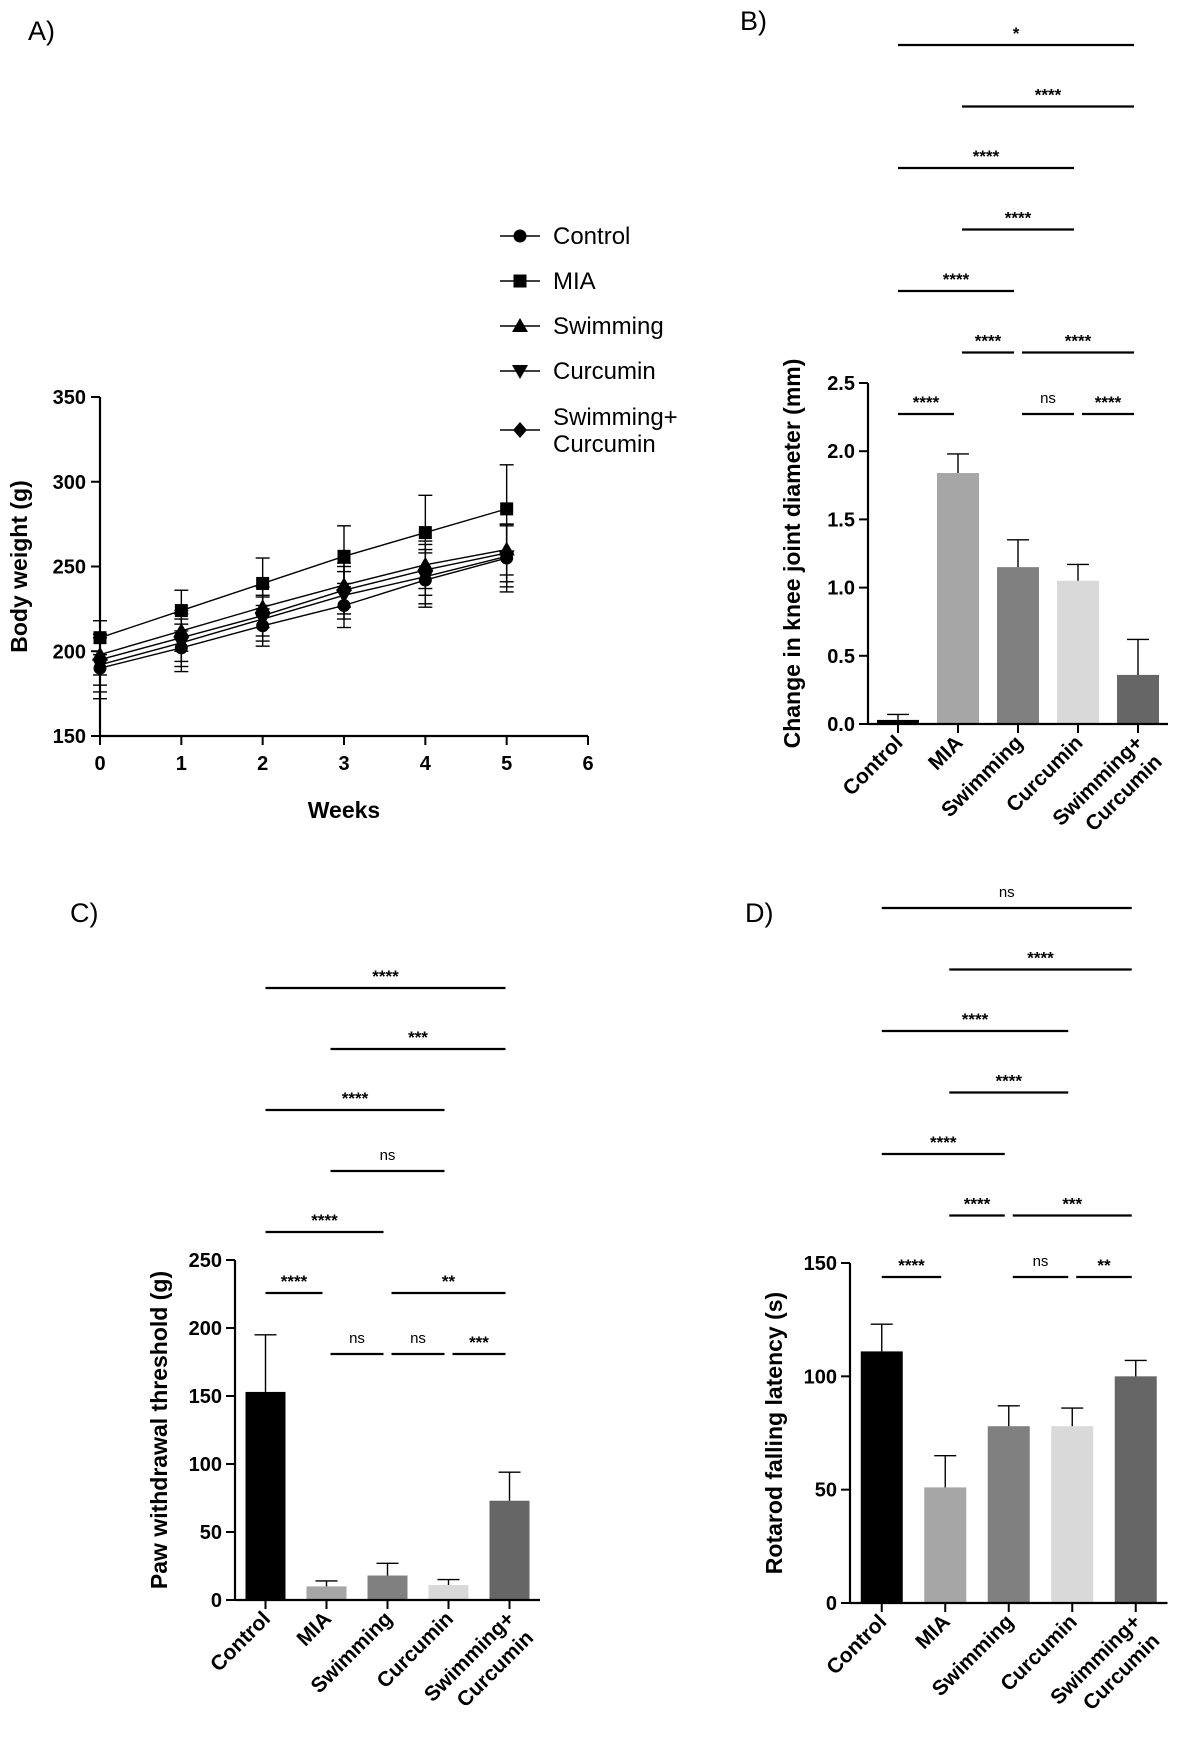  I want to click on y-axis-title: Paw withdrawal threshold (g), so click(159, 1430).